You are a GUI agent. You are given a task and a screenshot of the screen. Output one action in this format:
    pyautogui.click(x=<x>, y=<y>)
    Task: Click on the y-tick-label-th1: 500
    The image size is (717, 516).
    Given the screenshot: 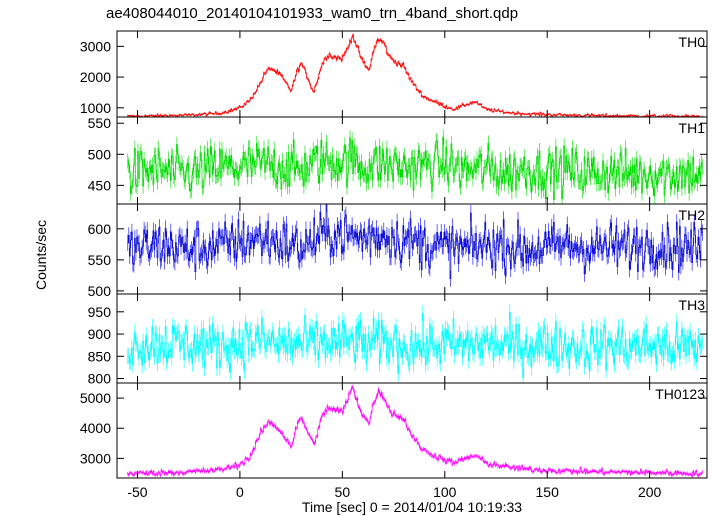 What is the action you would take?
    pyautogui.click(x=100, y=154)
    